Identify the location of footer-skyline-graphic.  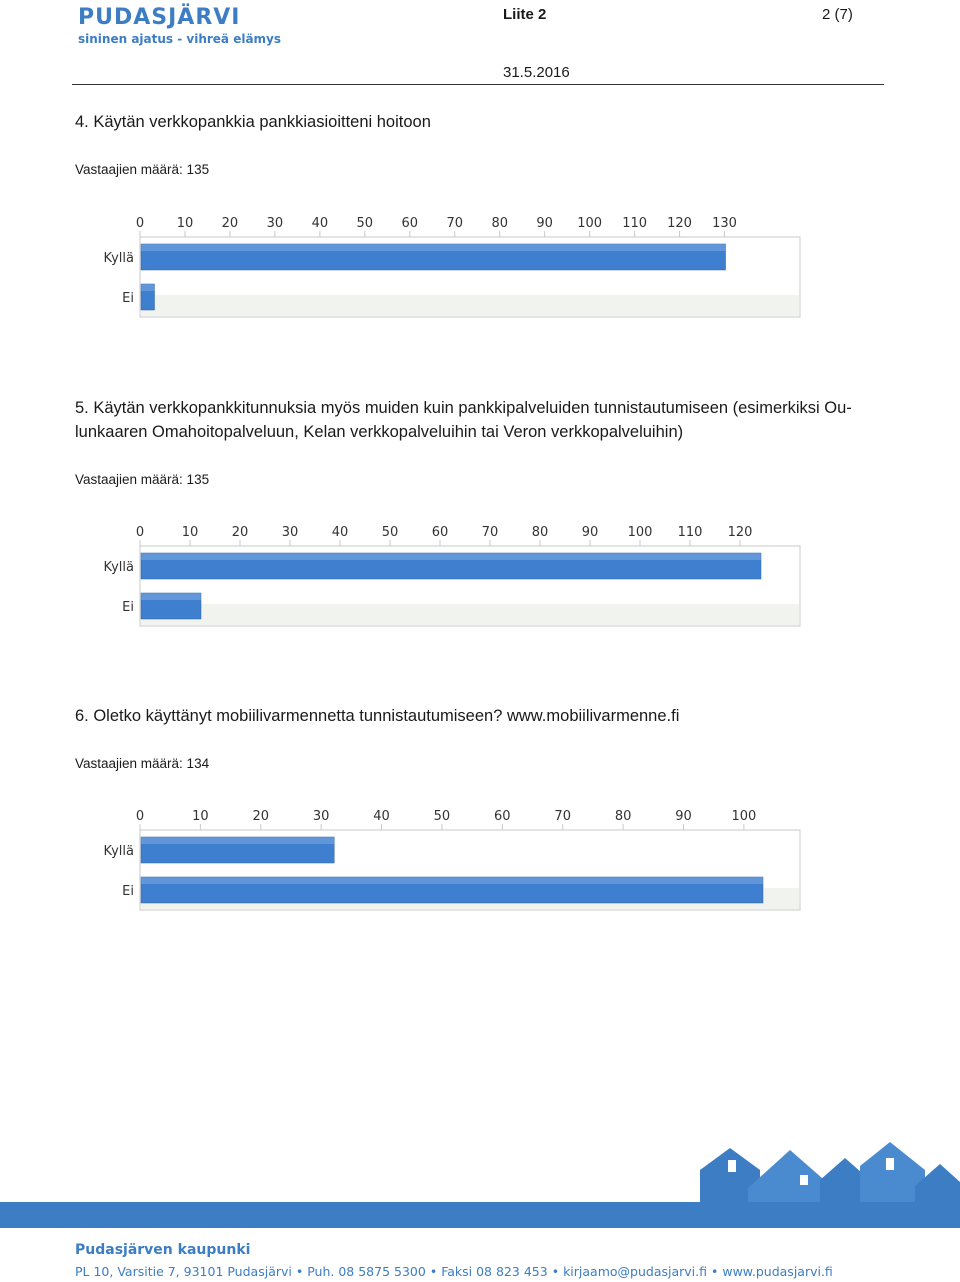
(480, 1185).